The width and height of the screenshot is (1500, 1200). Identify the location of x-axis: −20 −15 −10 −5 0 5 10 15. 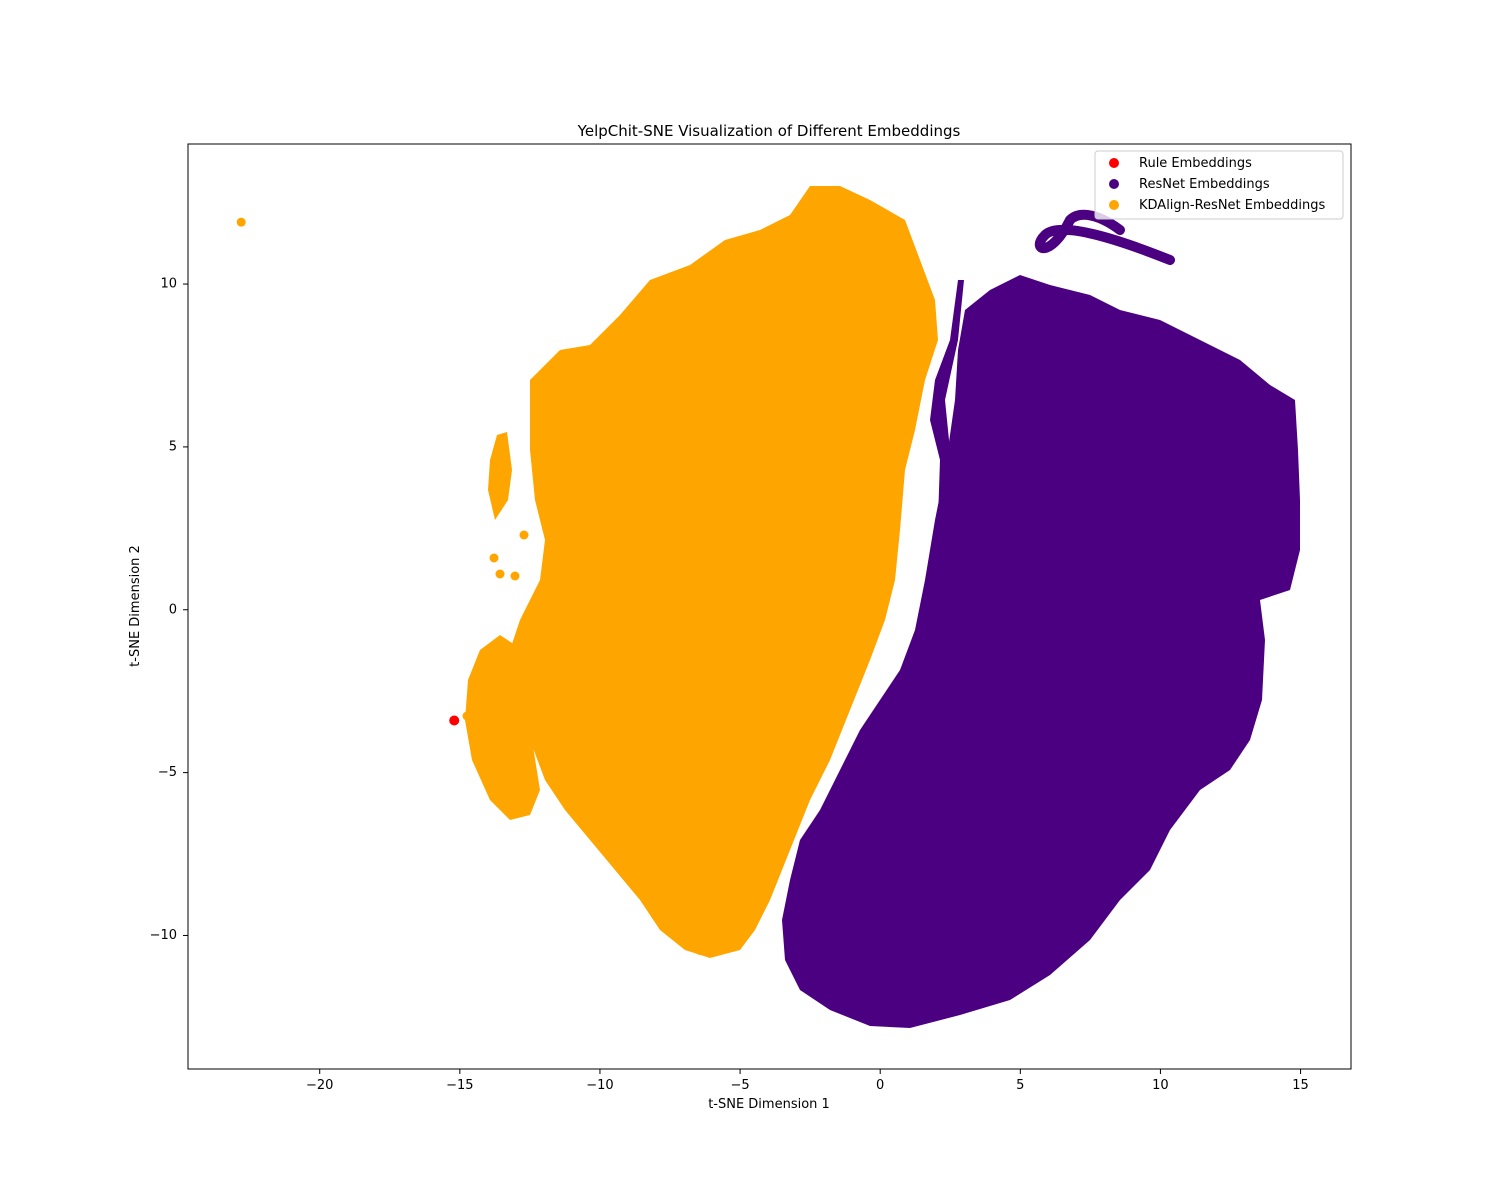
(807, 1081).